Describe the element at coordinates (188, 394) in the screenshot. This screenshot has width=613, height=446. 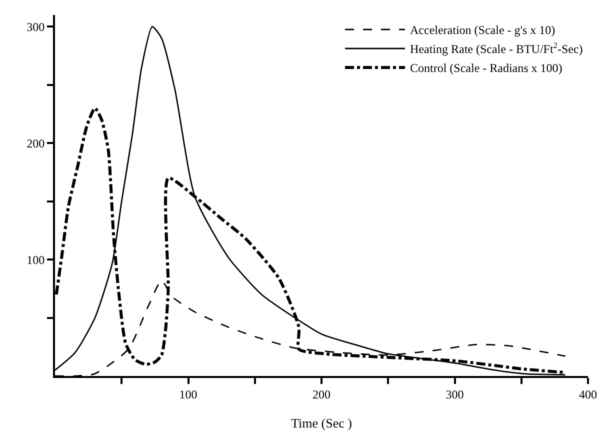
I see `x-tick-label: 100` at that location.